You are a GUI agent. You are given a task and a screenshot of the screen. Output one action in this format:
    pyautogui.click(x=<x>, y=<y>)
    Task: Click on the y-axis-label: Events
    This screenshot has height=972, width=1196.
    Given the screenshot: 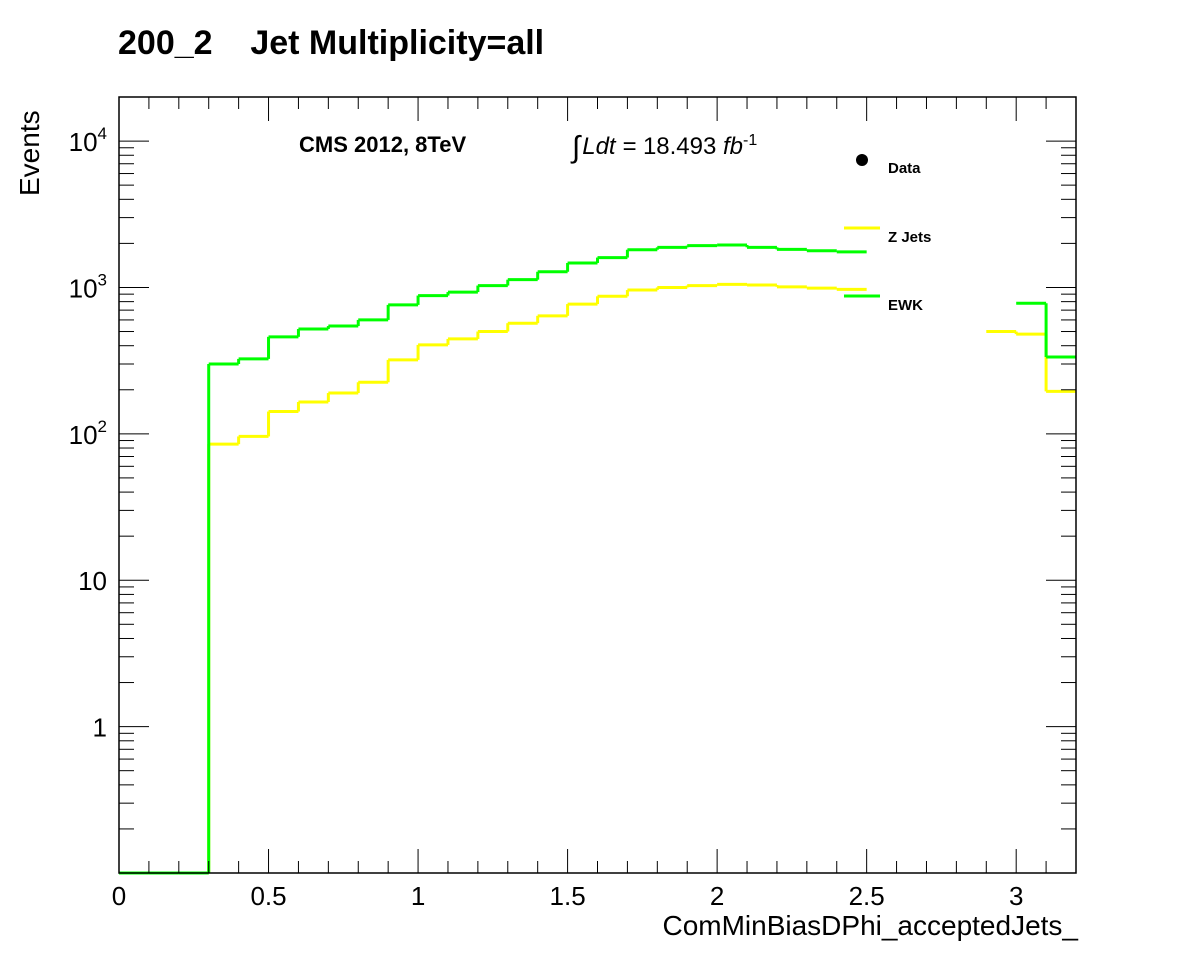 What is the action you would take?
    pyautogui.click(x=29, y=153)
    